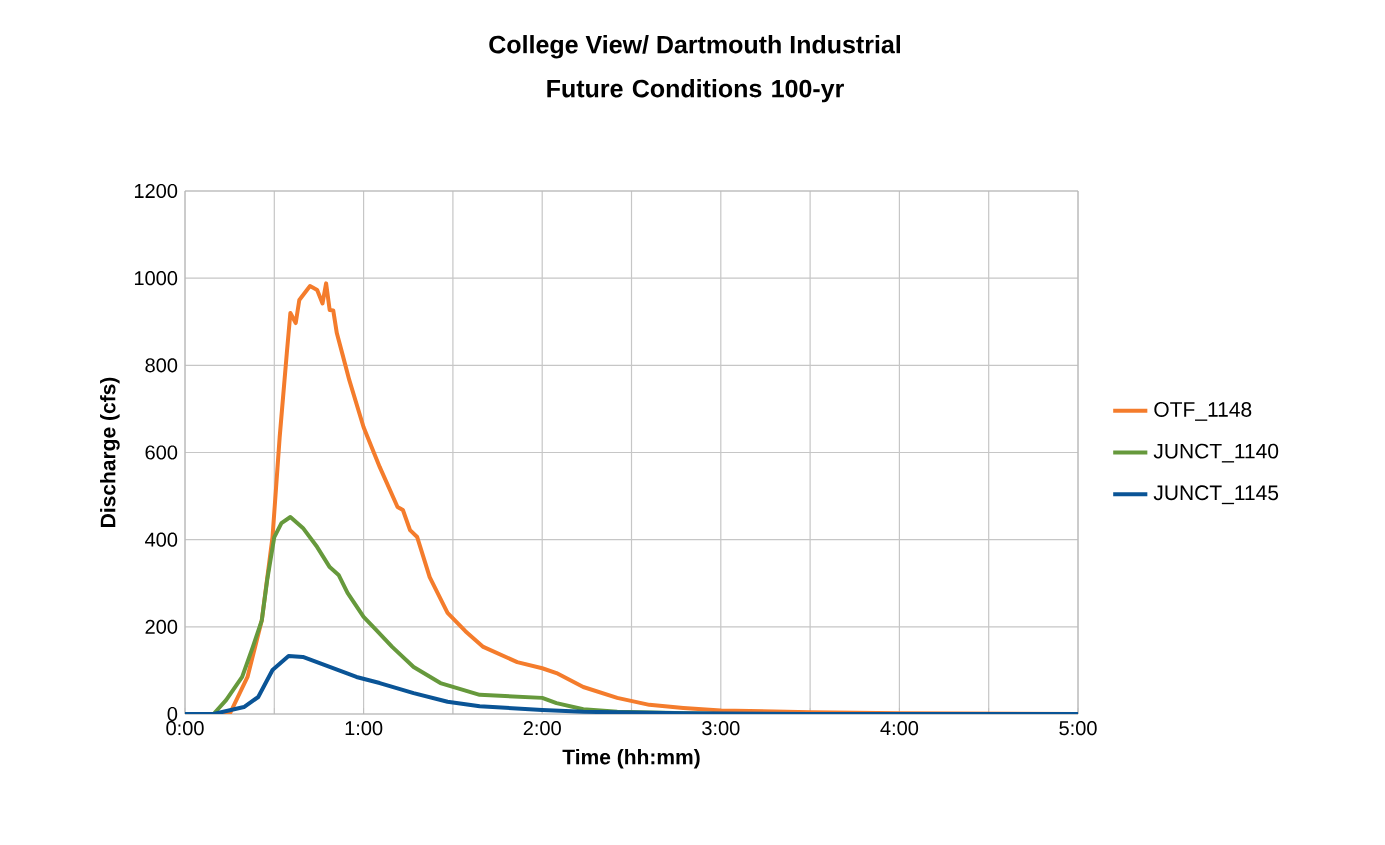 Image resolution: width=1385 pixels, height=845 pixels. Describe the element at coordinates (899, 728) in the screenshot. I see `x-tick-label: 4:00` at that location.